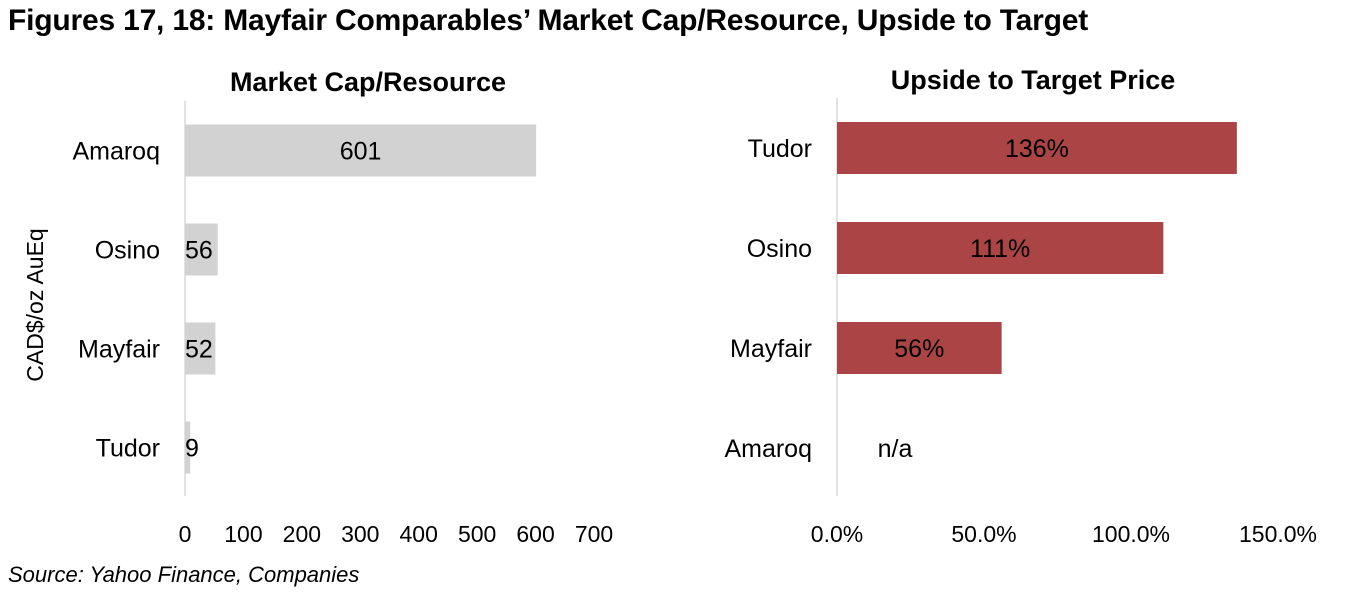 The image size is (1372, 601). I want to click on data-label: 601, so click(361, 152).